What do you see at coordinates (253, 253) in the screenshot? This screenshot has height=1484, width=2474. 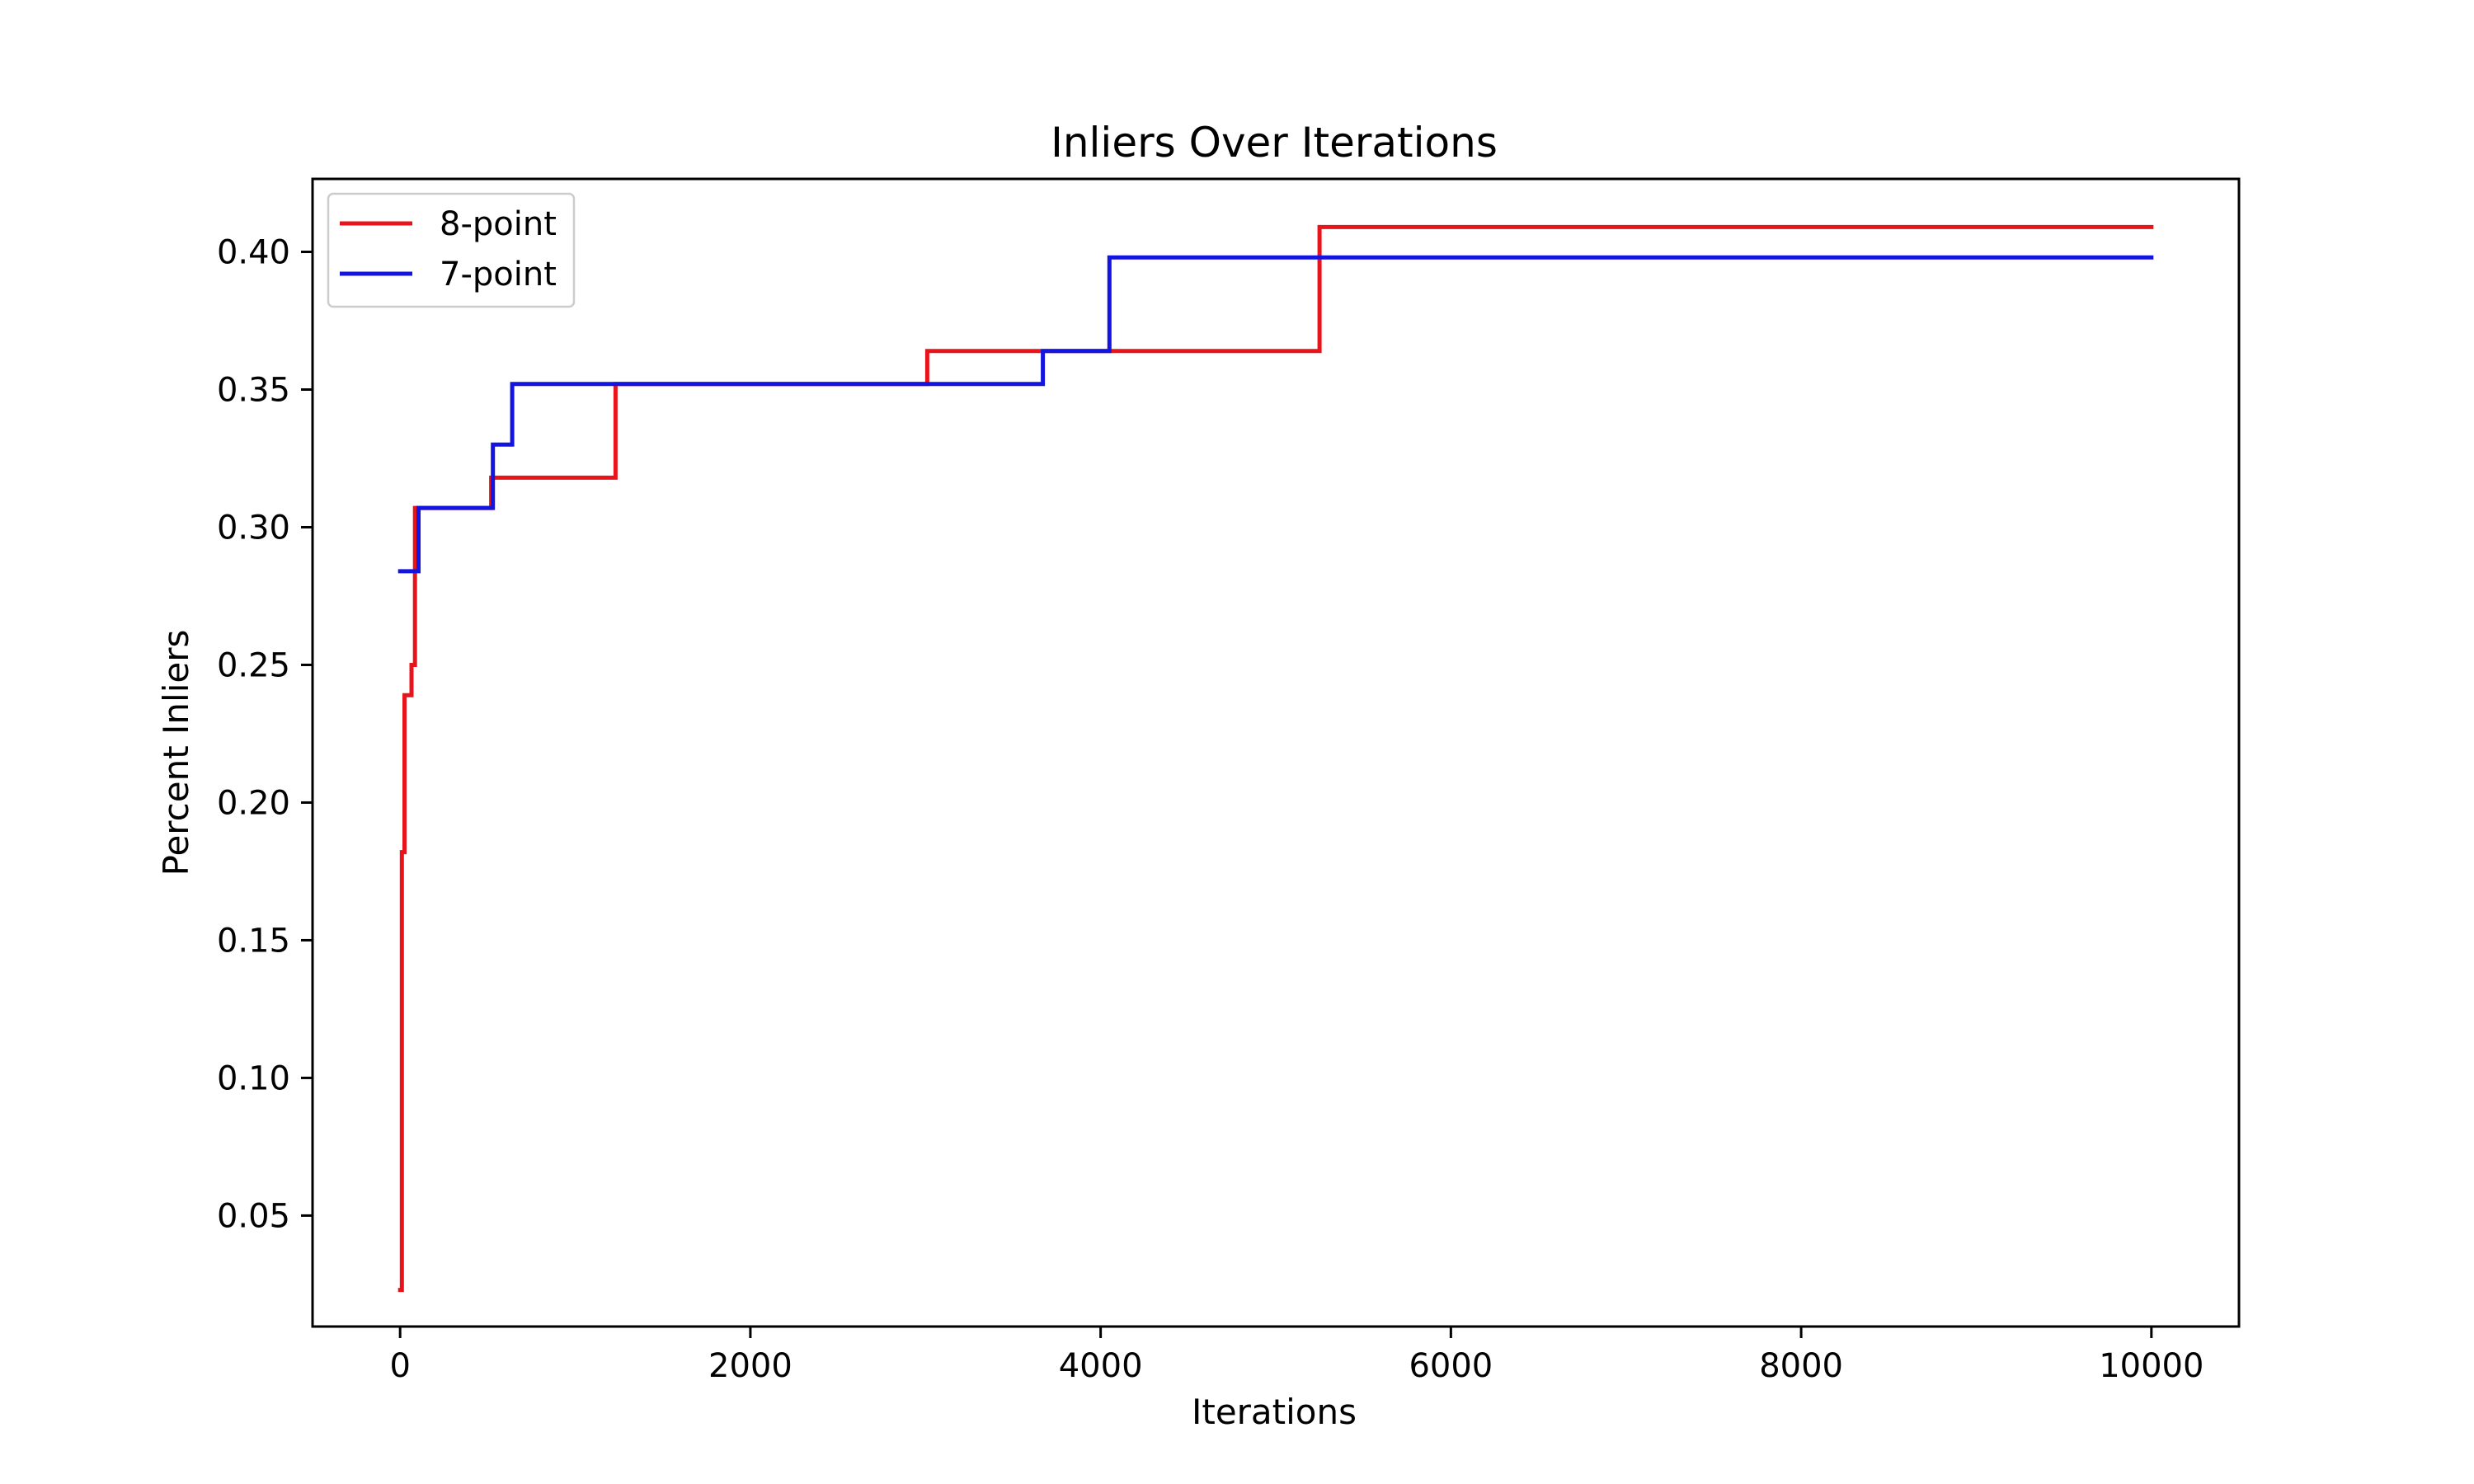 I see `y-tick-label: 0.40` at bounding box center [253, 253].